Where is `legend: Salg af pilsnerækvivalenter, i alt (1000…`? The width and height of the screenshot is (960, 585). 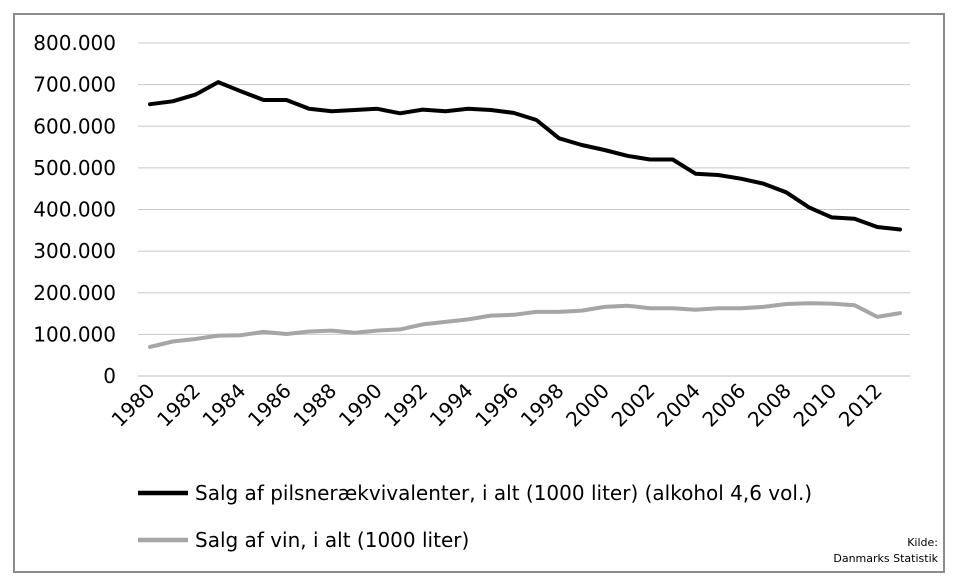 legend: Salg af pilsnerækvivalenter, i alt (1000… is located at coordinates (475, 516).